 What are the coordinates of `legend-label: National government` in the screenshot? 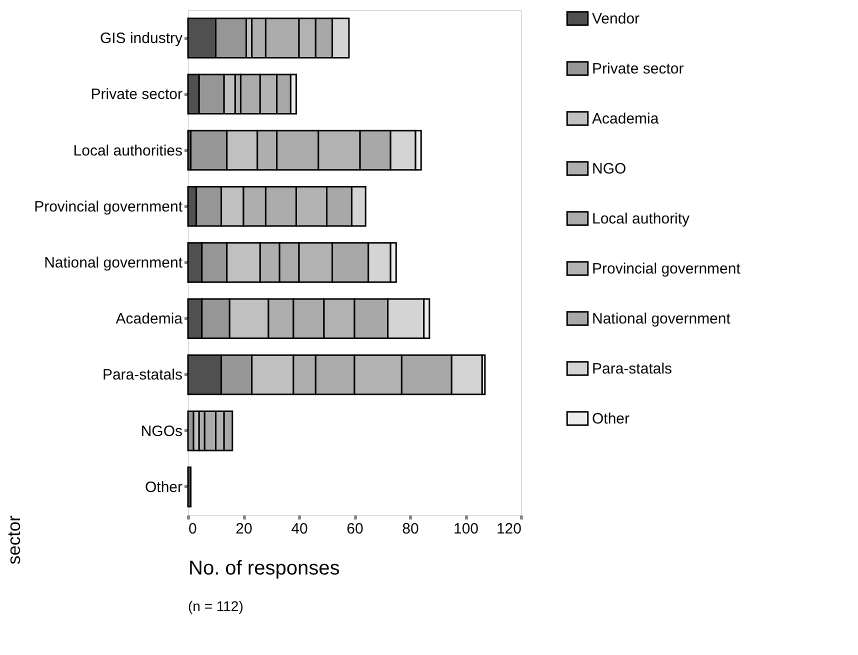 It's located at (662, 319).